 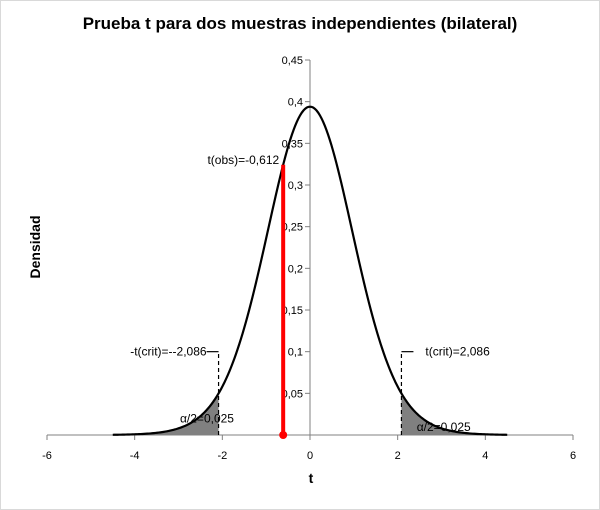 What do you see at coordinates (295, 353) in the screenshot?
I see `y-tick-label: 0,1` at bounding box center [295, 353].